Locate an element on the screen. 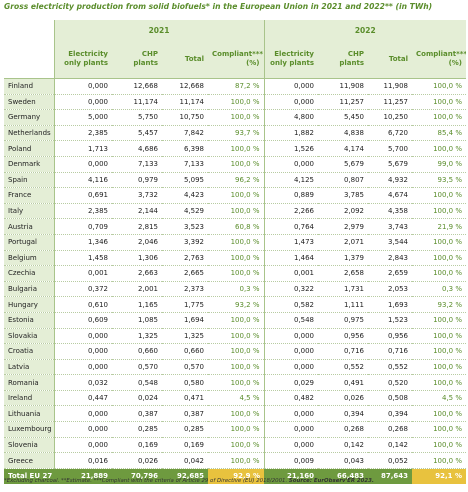 This screenshot has height=492, width=468. value-cell: 87,643 is located at coordinates (390, 476).